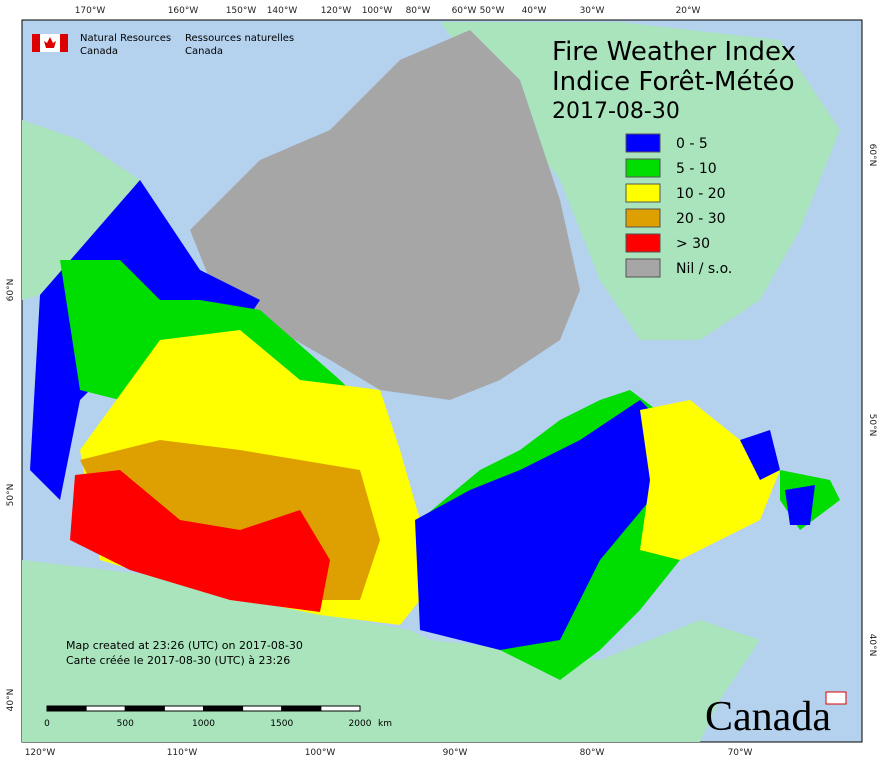 The width and height of the screenshot is (880, 760). I want to click on note: Carte créée le 2017-08-30 (UTC) à 23:26, so click(178, 660).